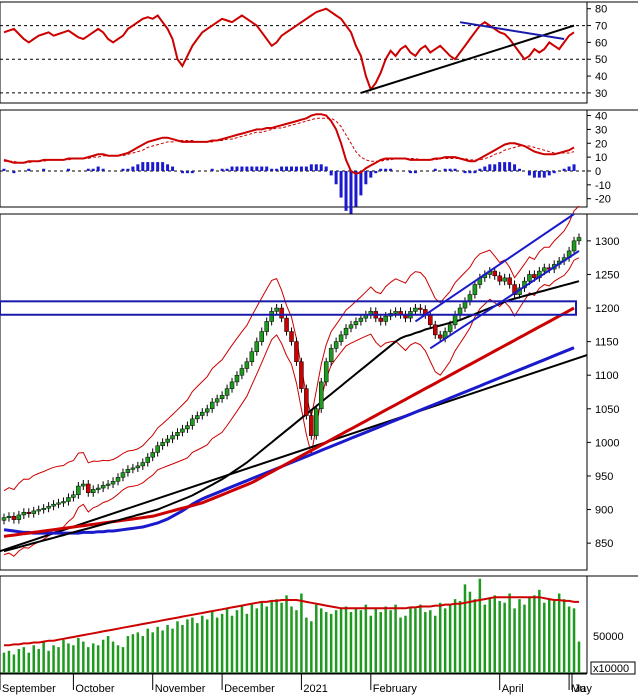 The height and width of the screenshot is (695, 638). What do you see at coordinates (601, 158) in the screenshot?
I see `macd-axis-tick-label: 10` at bounding box center [601, 158].